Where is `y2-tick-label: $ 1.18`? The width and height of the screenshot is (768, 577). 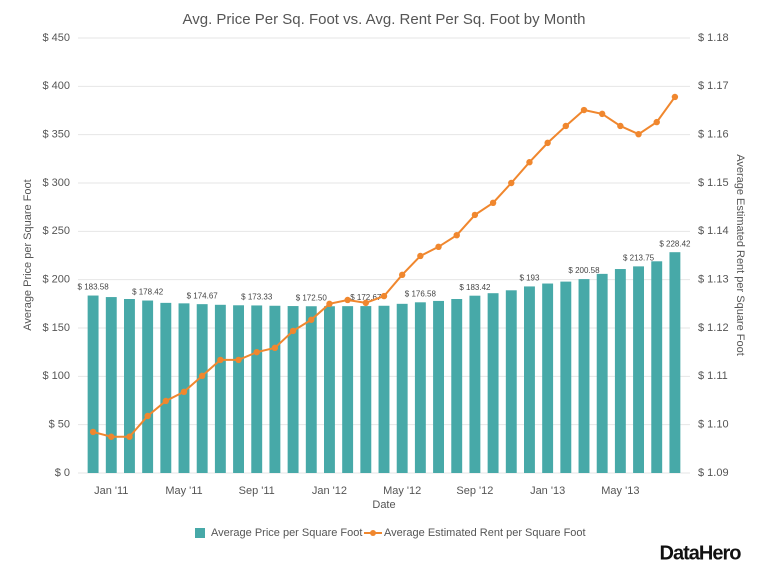
y2-tick-label: $ 1.18 is located at coordinates (713, 38).